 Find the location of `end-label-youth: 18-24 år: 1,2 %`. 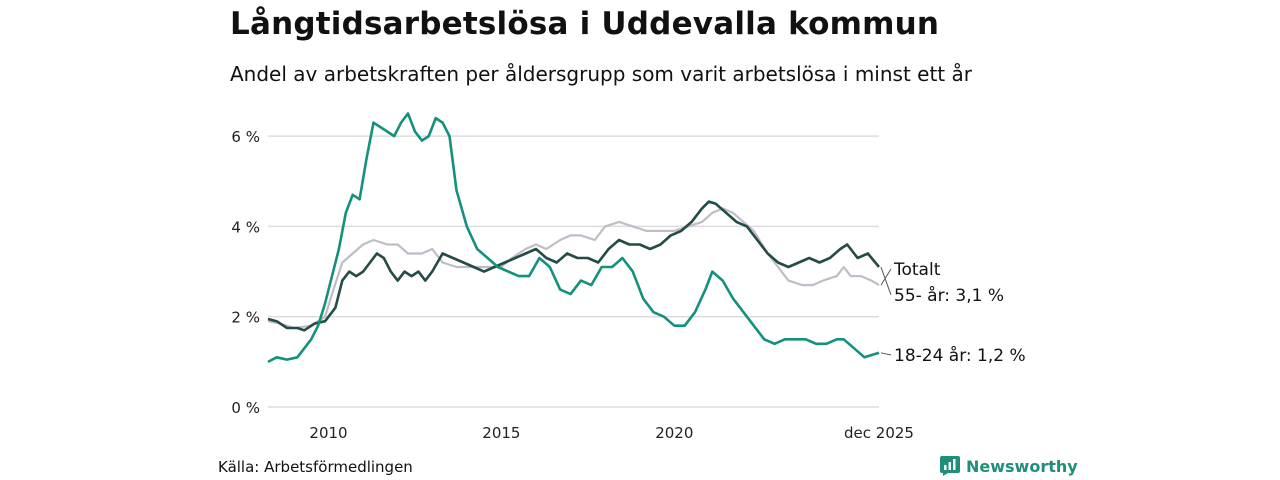

end-label-youth: 18-24 år: 1,2 % is located at coordinates (960, 355).